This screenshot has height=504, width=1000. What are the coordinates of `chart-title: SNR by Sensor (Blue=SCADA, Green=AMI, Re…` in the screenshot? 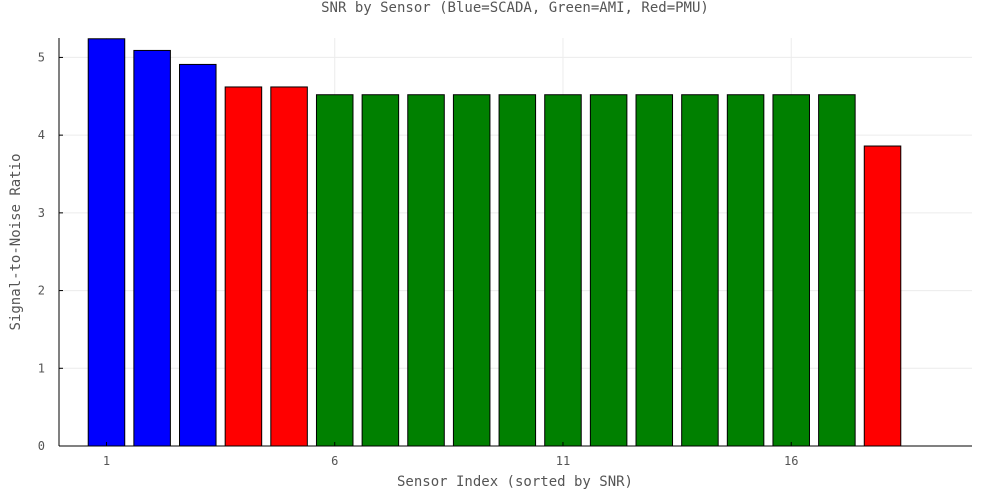 It's located at (515, 8).